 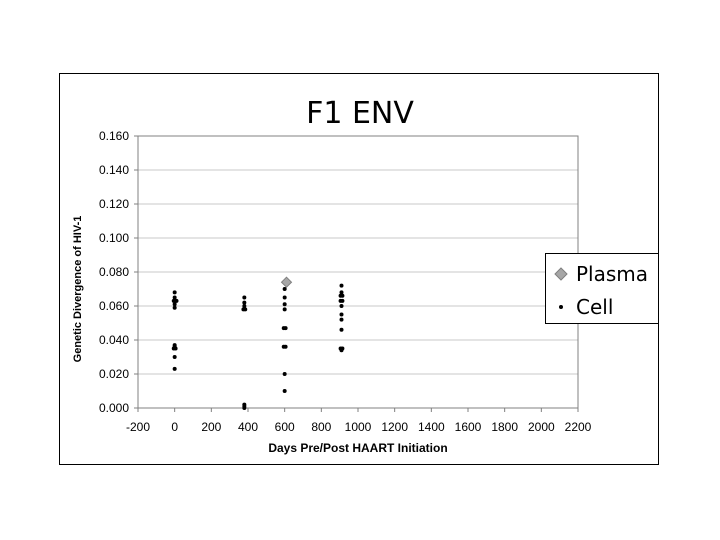 What do you see at coordinates (286, 282) in the screenshot?
I see `plasma-point` at bounding box center [286, 282].